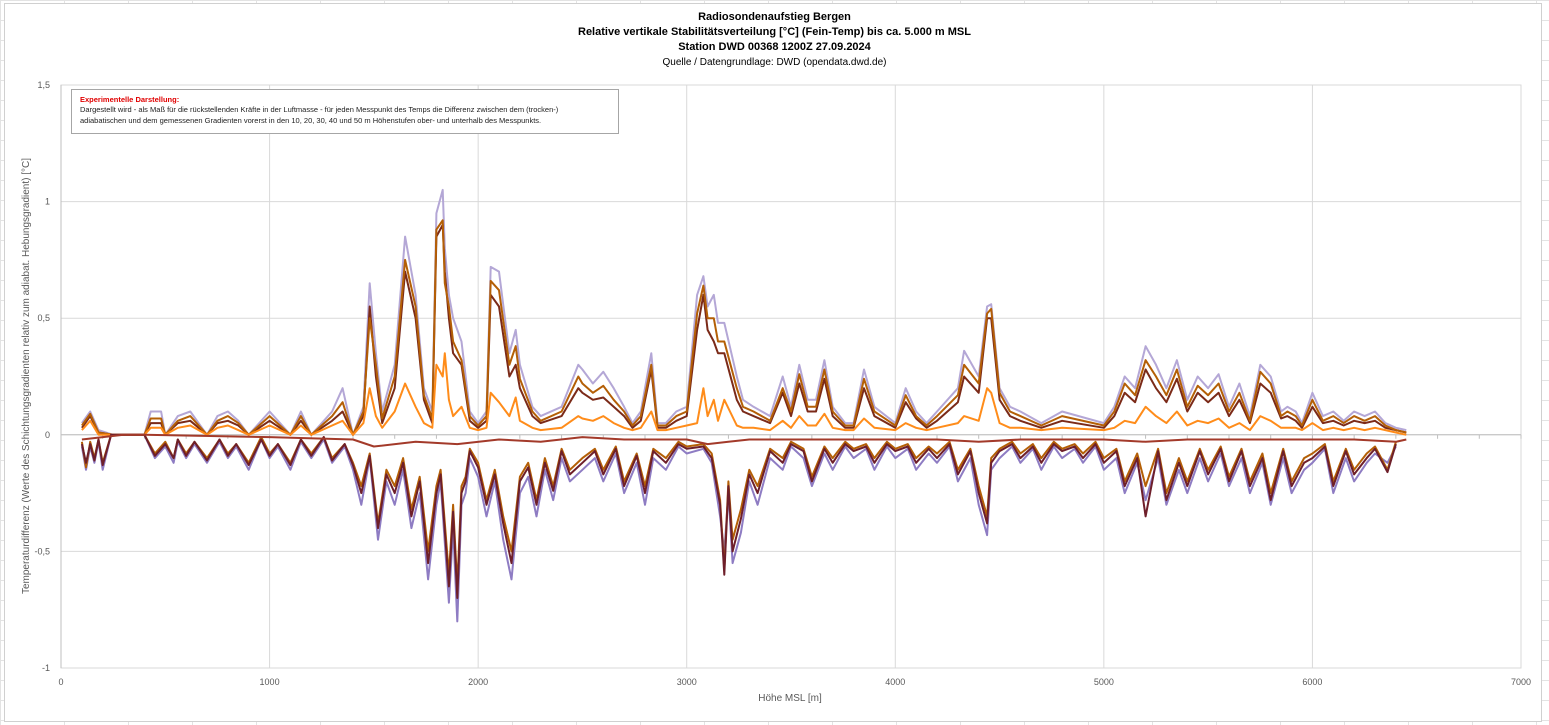 This screenshot has height=725, width=1549. Describe the element at coordinates (1312, 682) in the screenshot. I see `x-tick-label: 6000` at that location.